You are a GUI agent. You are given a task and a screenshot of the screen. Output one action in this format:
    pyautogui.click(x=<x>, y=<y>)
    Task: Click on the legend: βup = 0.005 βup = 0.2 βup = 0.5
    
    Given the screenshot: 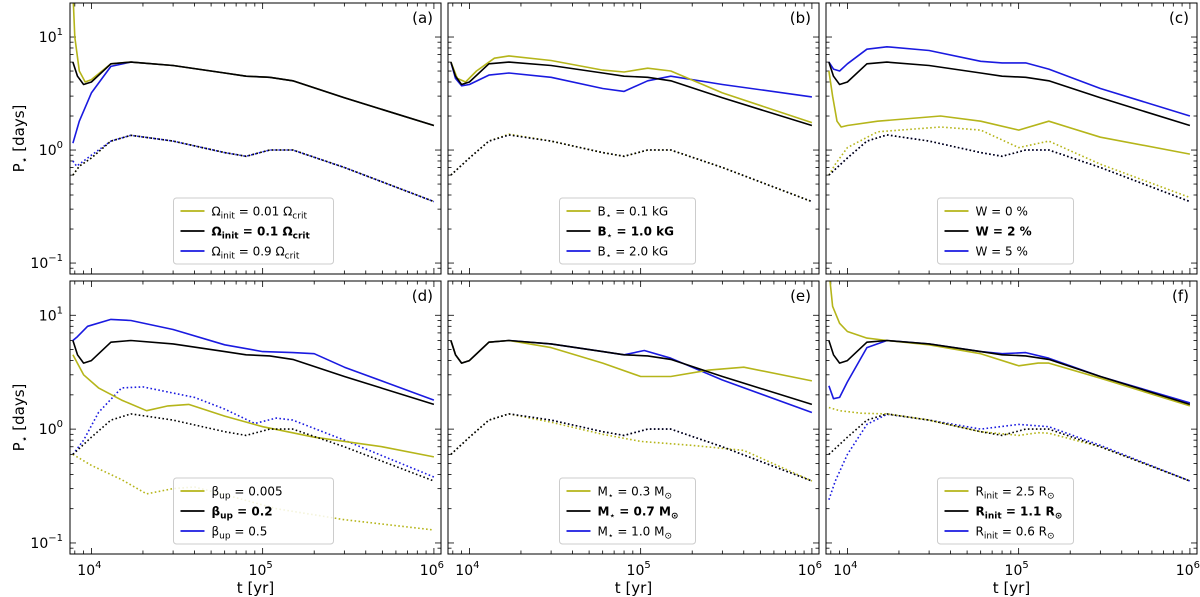 What is the action you would take?
    pyautogui.click(x=253, y=511)
    